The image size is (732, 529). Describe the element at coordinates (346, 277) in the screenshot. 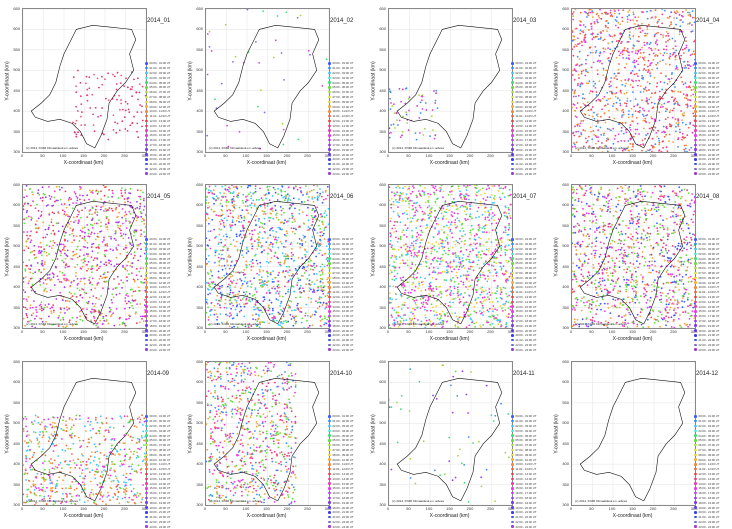

I see `legend-entry: 08:00 - 09:00 UT` at that location.